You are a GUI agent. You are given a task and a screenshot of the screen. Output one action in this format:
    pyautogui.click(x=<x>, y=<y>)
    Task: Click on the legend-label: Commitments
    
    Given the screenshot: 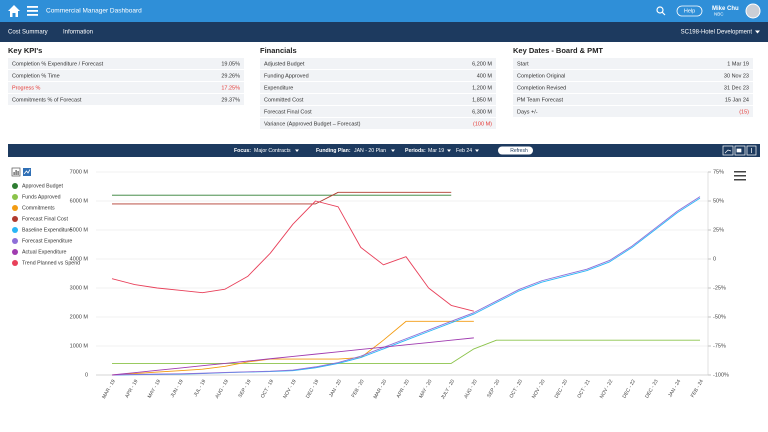 What is the action you would take?
    pyautogui.click(x=38, y=208)
    